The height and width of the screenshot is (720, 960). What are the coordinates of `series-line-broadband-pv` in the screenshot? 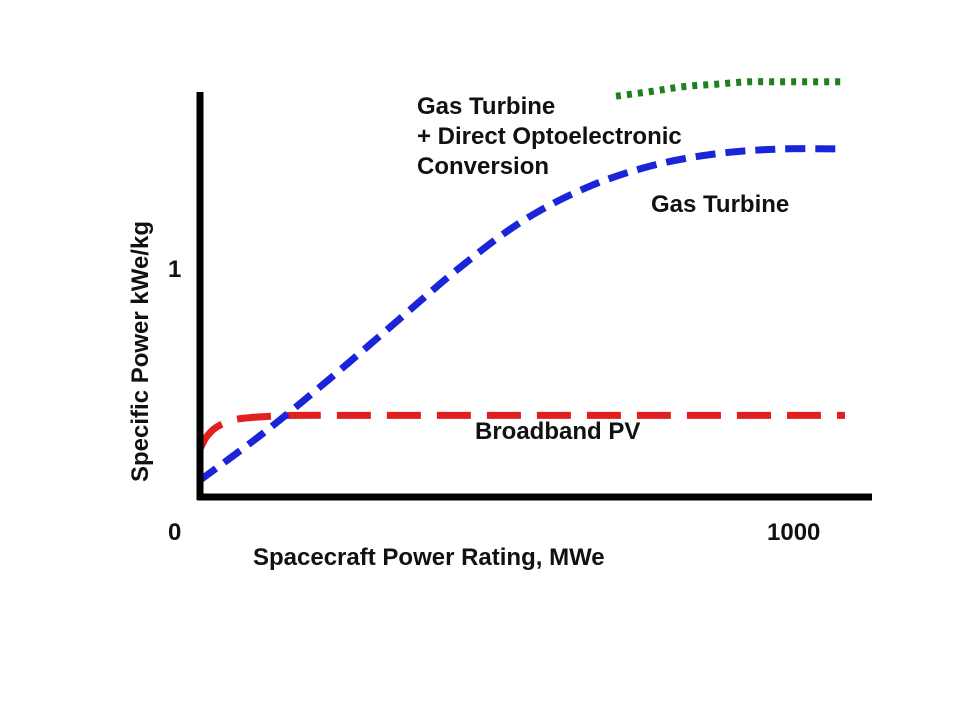 It's located at (520, 431).